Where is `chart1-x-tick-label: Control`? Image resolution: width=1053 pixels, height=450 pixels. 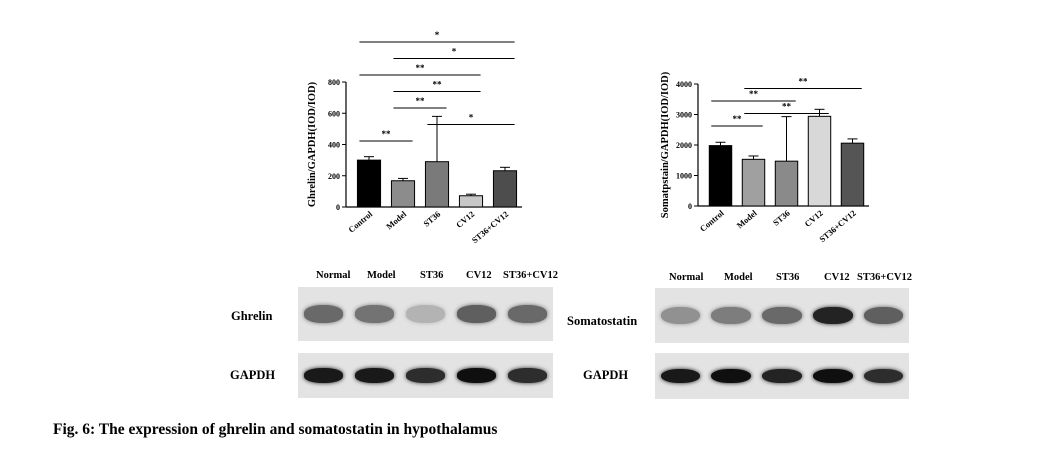 chart1-x-tick-label: Control is located at coordinates (360, 221).